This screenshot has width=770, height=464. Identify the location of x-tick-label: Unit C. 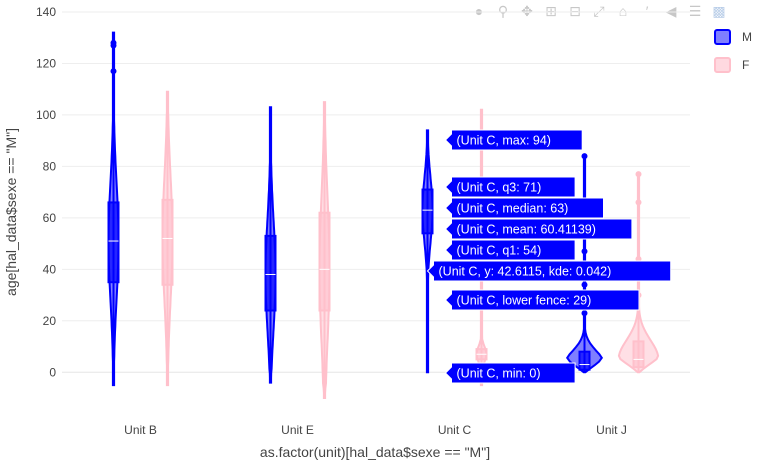
(455, 430).